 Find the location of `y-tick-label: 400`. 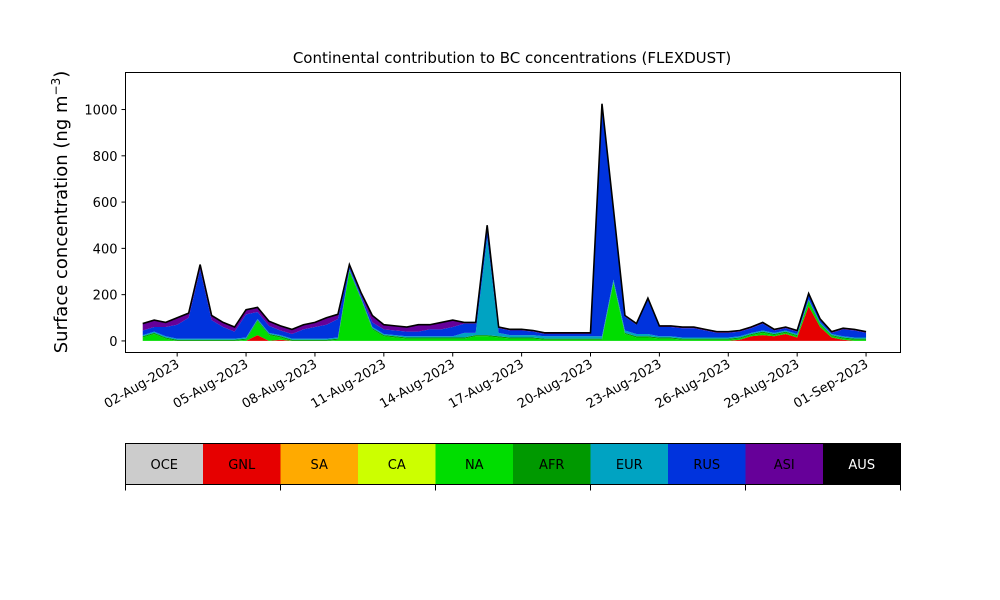

y-tick-label: 400 is located at coordinates (105, 249).